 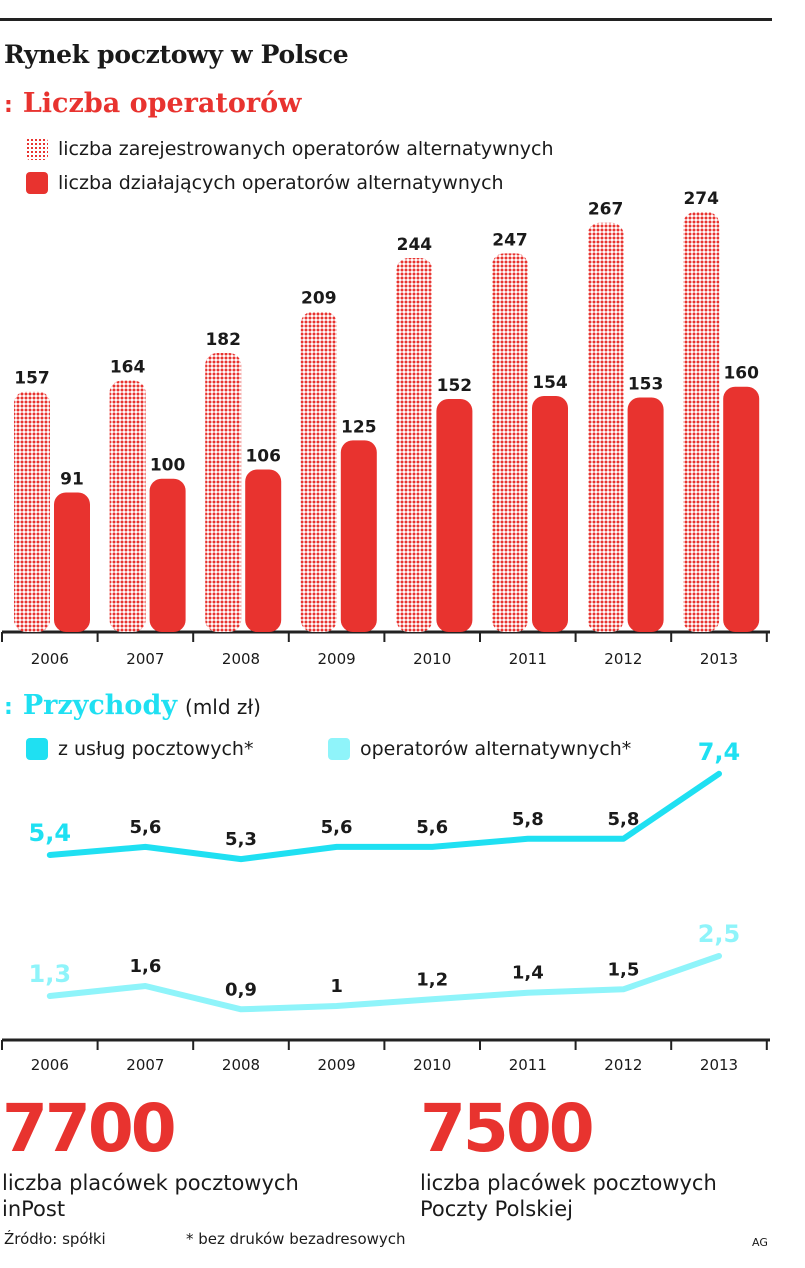 What do you see at coordinates (432, 979) in the screenshot?
I see `line-alternative-label: 1,2` at bounding box center [432, 979].